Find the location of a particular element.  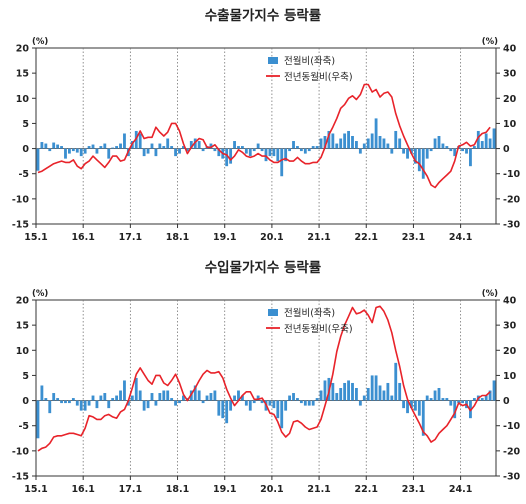

x-tick-label: 23.1 is located at coordinates (413, 237).